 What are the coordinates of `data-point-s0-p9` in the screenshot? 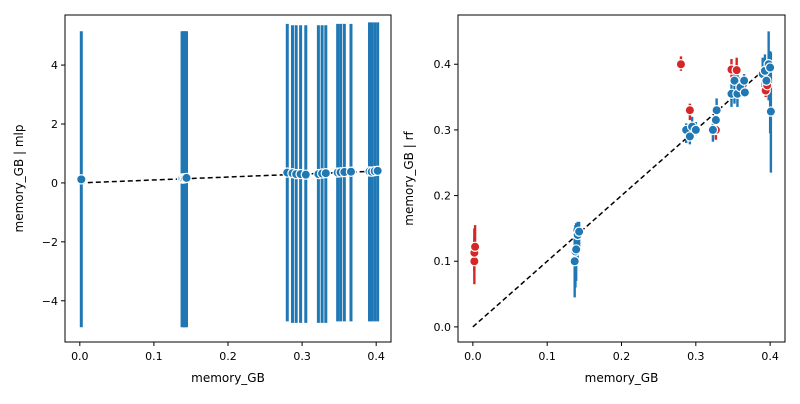 It's located at (305, 174).